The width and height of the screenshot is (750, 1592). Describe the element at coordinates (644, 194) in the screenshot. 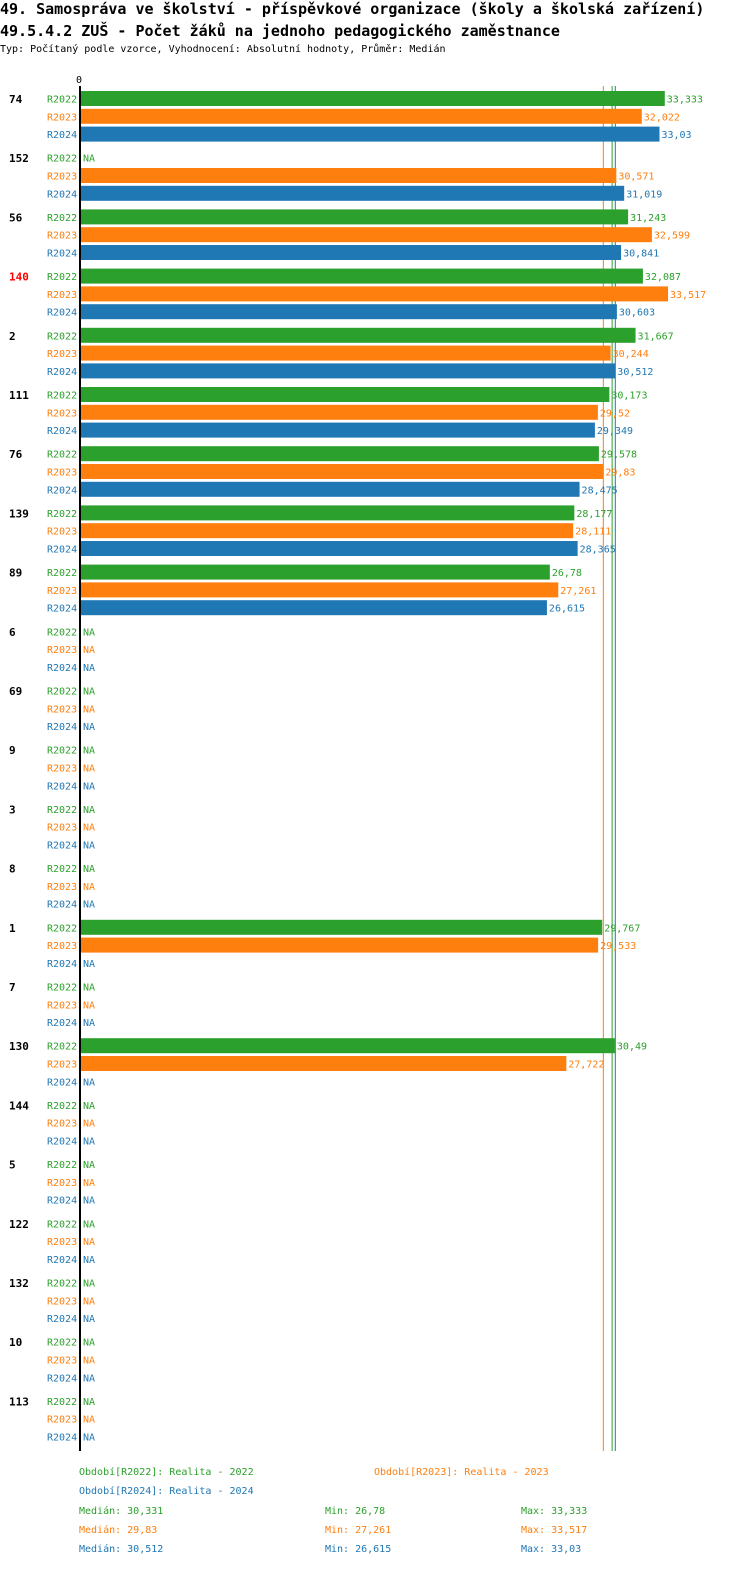

I see `data-label: 31,019` at that location.